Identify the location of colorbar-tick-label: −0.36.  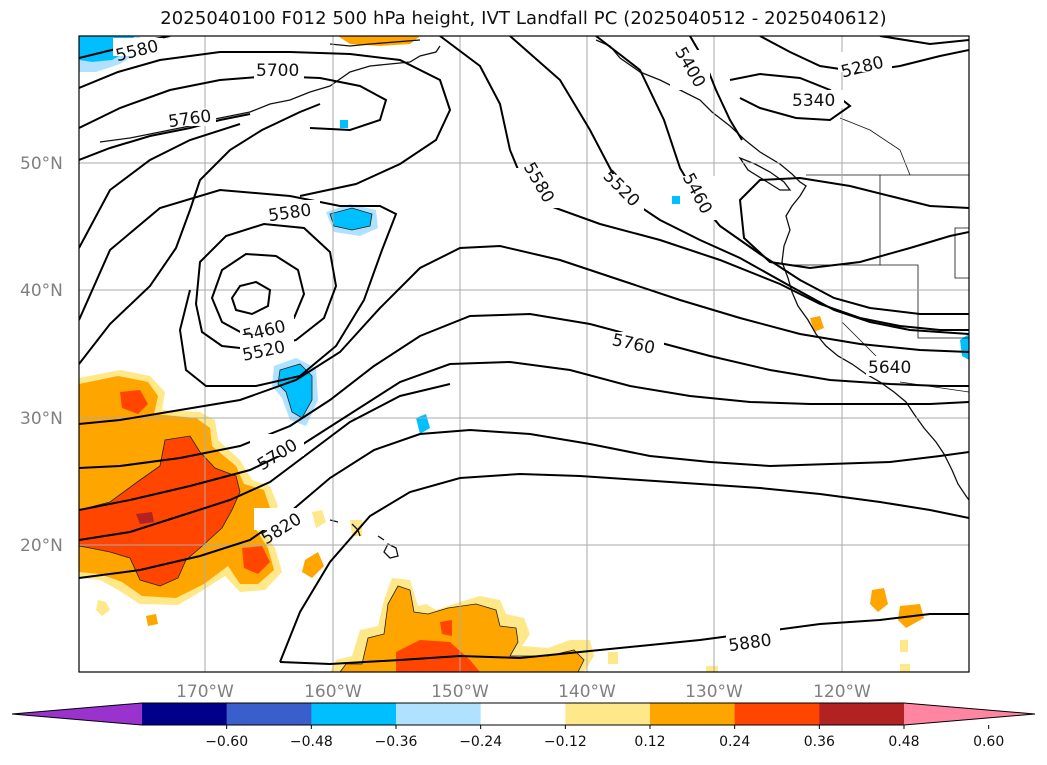
(396, 742).